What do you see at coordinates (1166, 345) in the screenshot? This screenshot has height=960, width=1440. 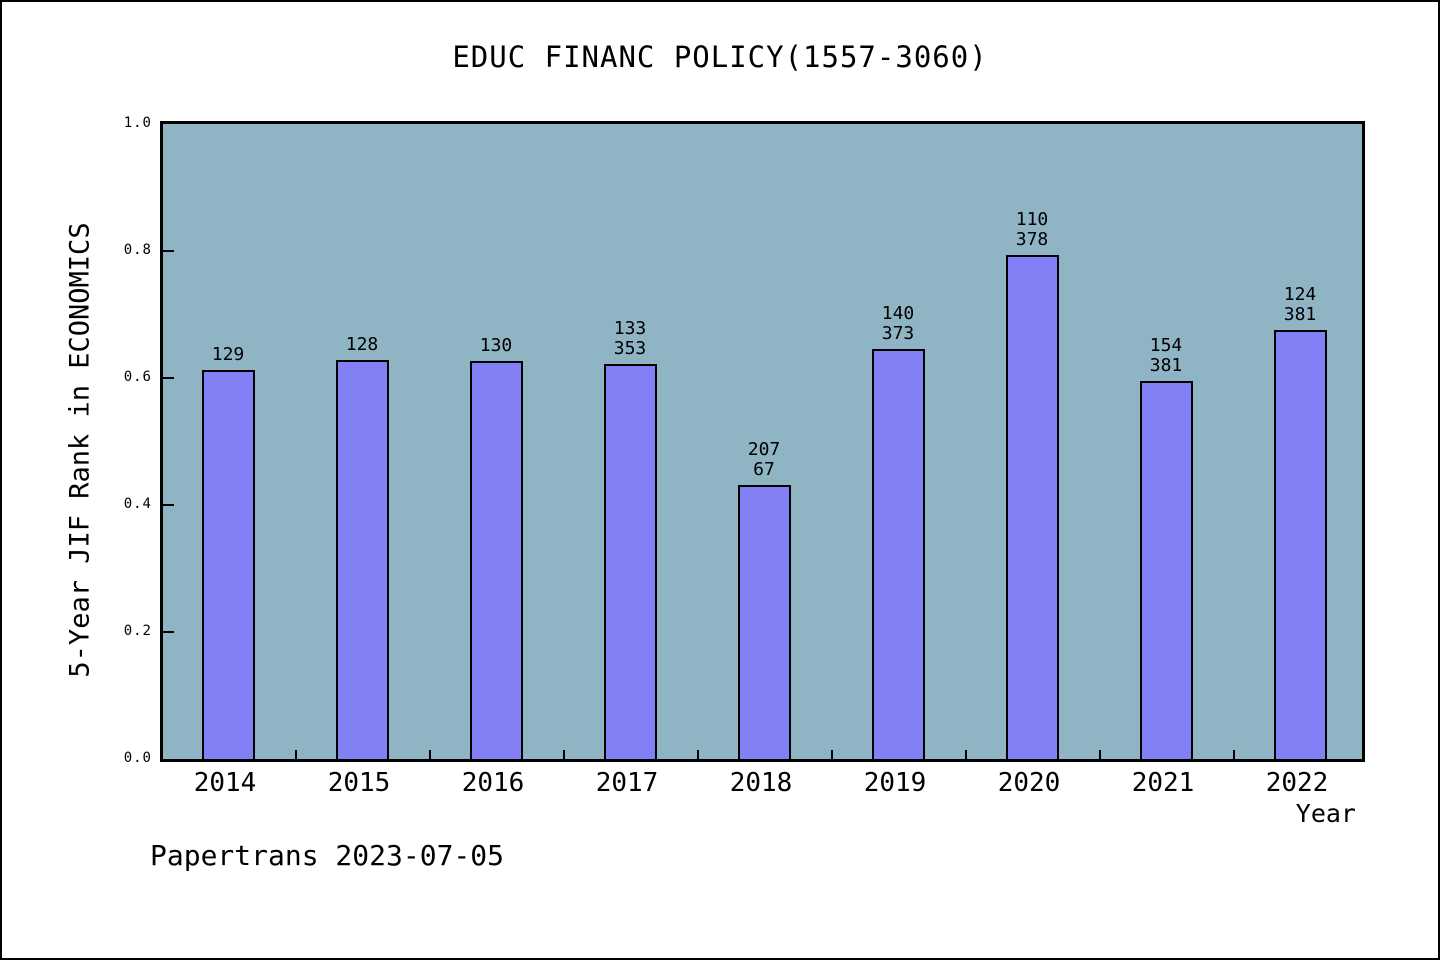 I see `bar-annotation-line: 154` at bounding box center [1166, 345].